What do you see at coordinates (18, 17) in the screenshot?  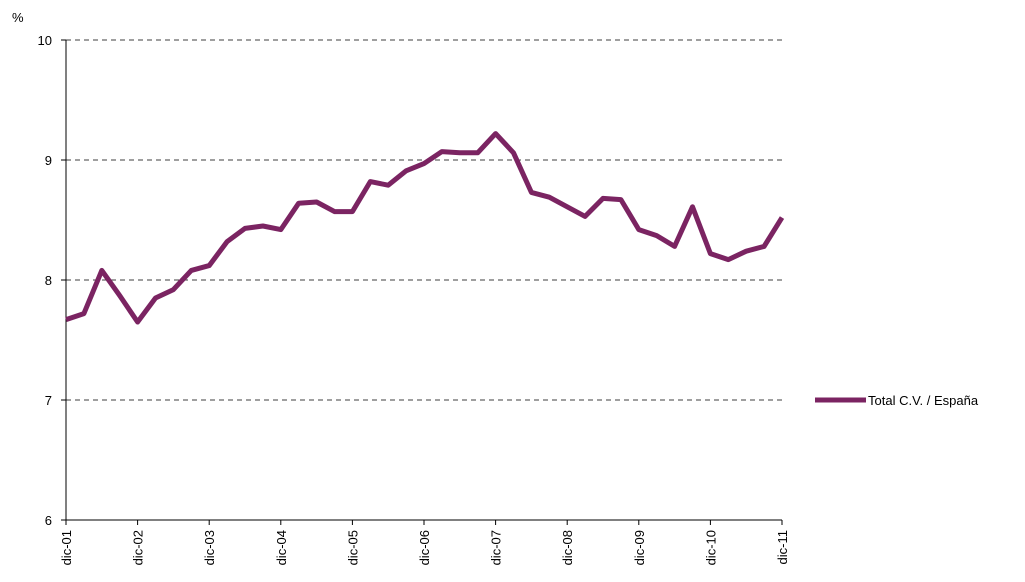 I see `y-axis-label: %` at bounding box center [18, 17].